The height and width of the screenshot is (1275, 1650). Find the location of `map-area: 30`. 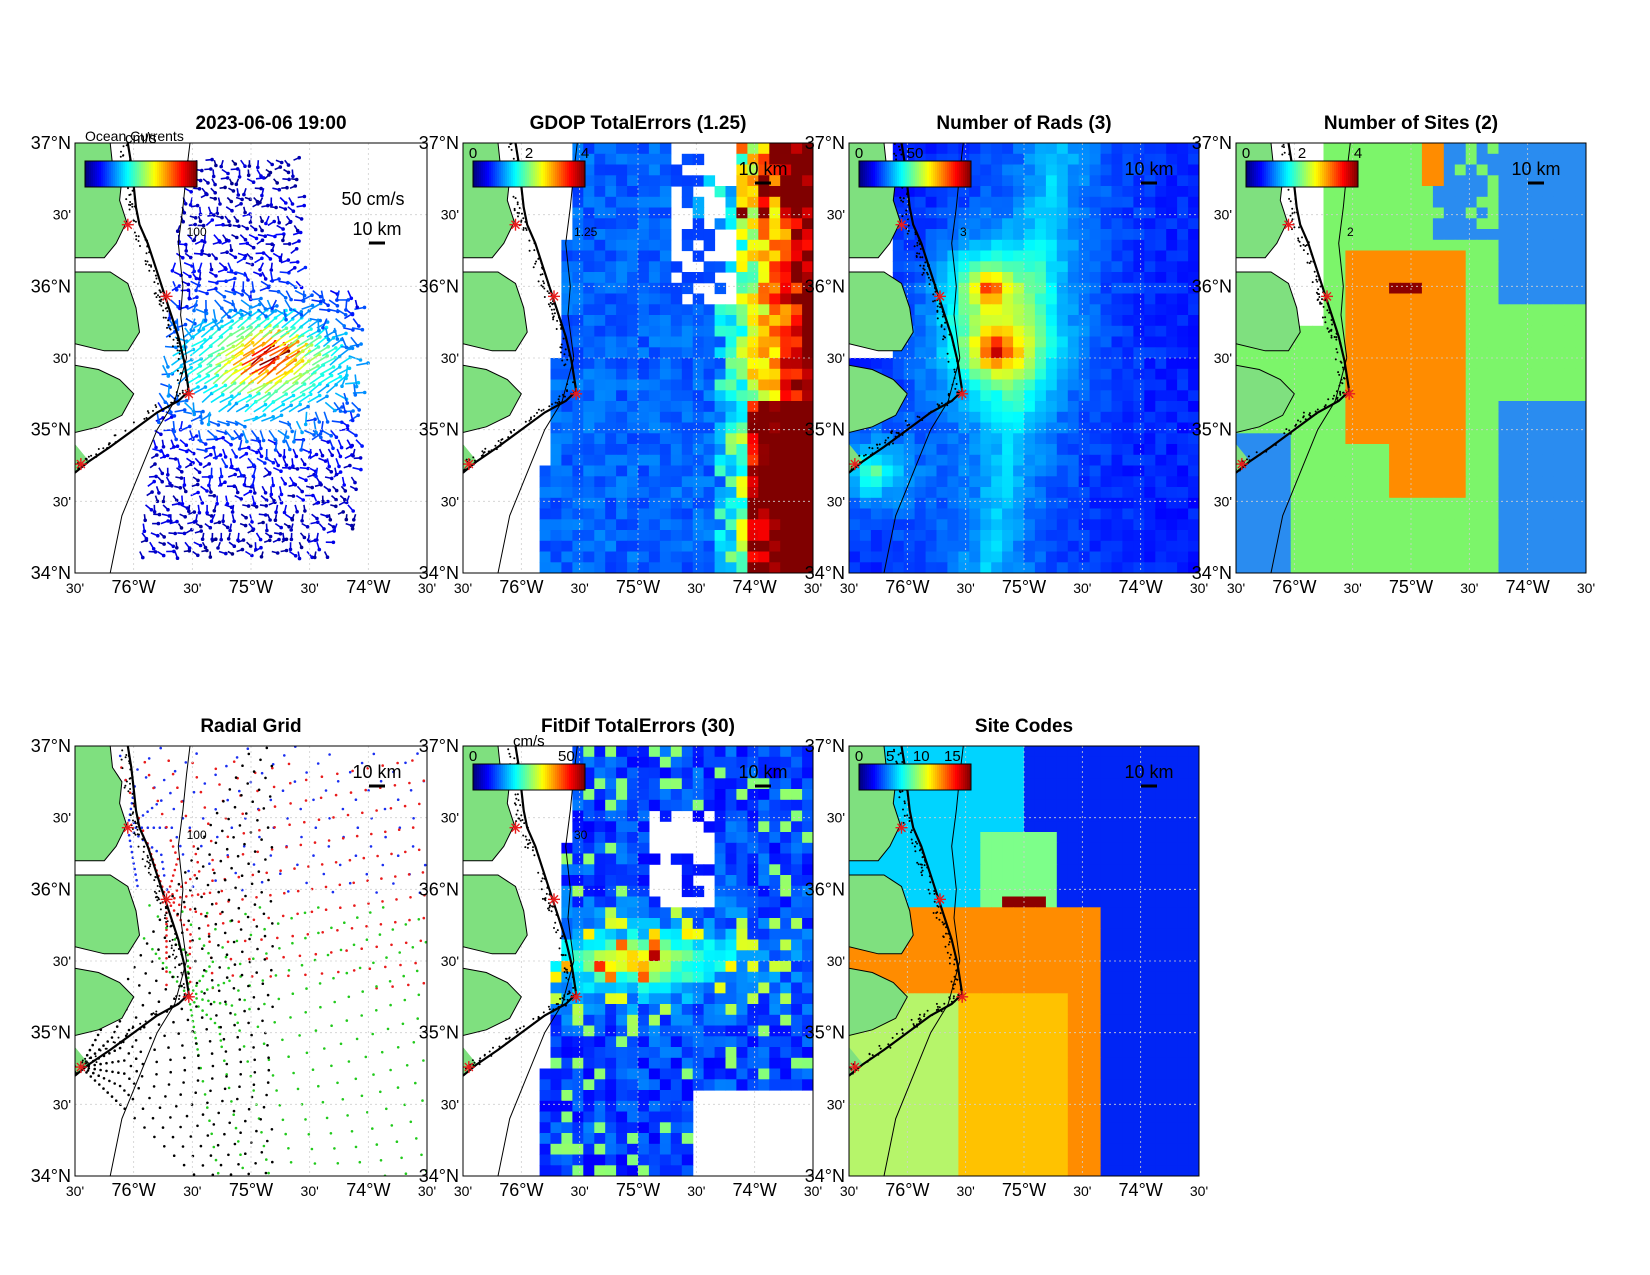

map-area: 30 is located at coordinates (638, 961).